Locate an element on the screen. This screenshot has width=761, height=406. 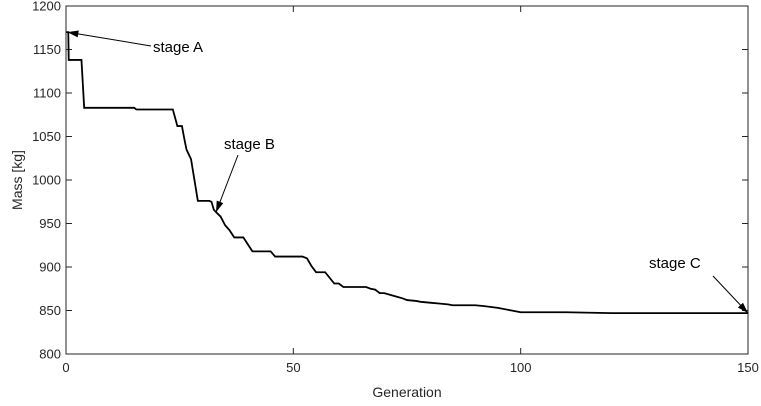
y-tick-label-1150: 1150 is located at coordinates (47, 49).